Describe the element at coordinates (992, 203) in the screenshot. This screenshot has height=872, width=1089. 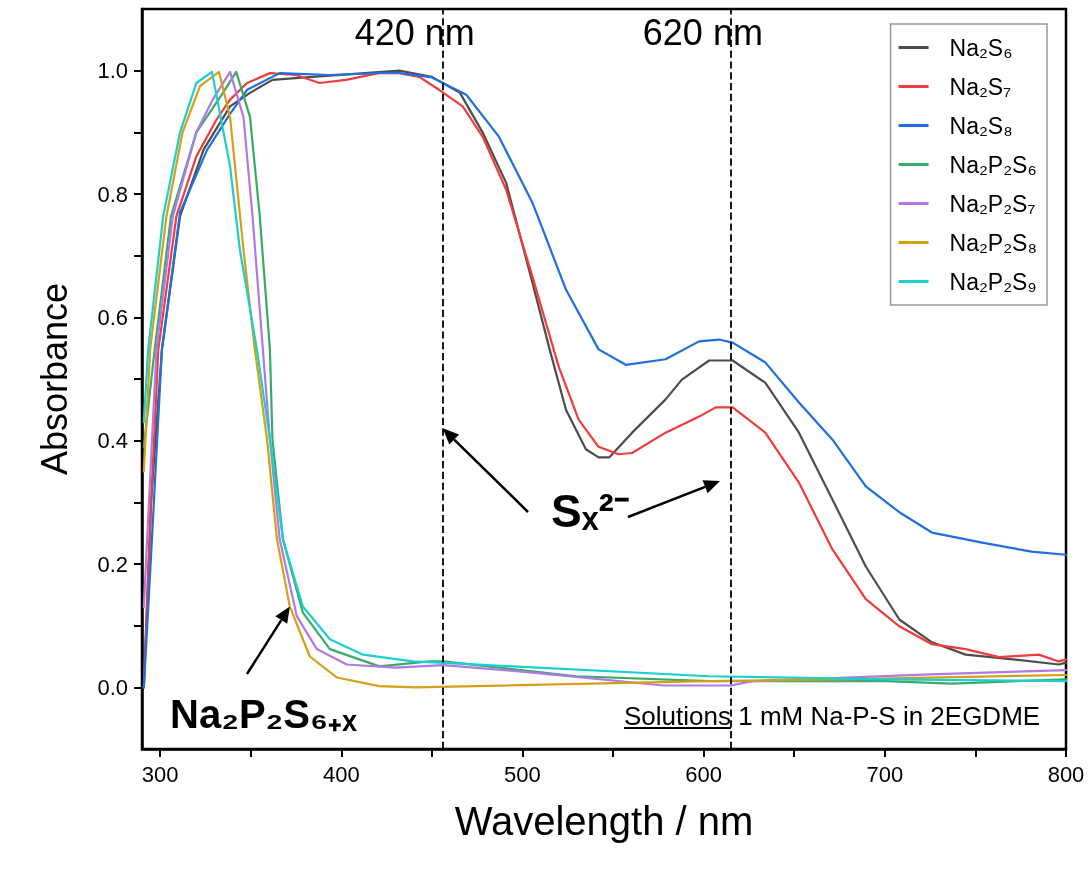
I see `legend-label: Na₂P₂S₇` at that location.